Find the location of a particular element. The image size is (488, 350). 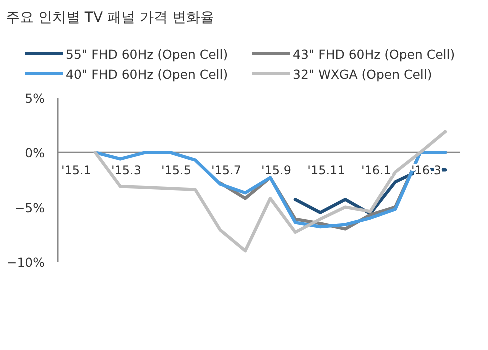

x-tick-label: '16.3 is located at coordinates (426, 171).